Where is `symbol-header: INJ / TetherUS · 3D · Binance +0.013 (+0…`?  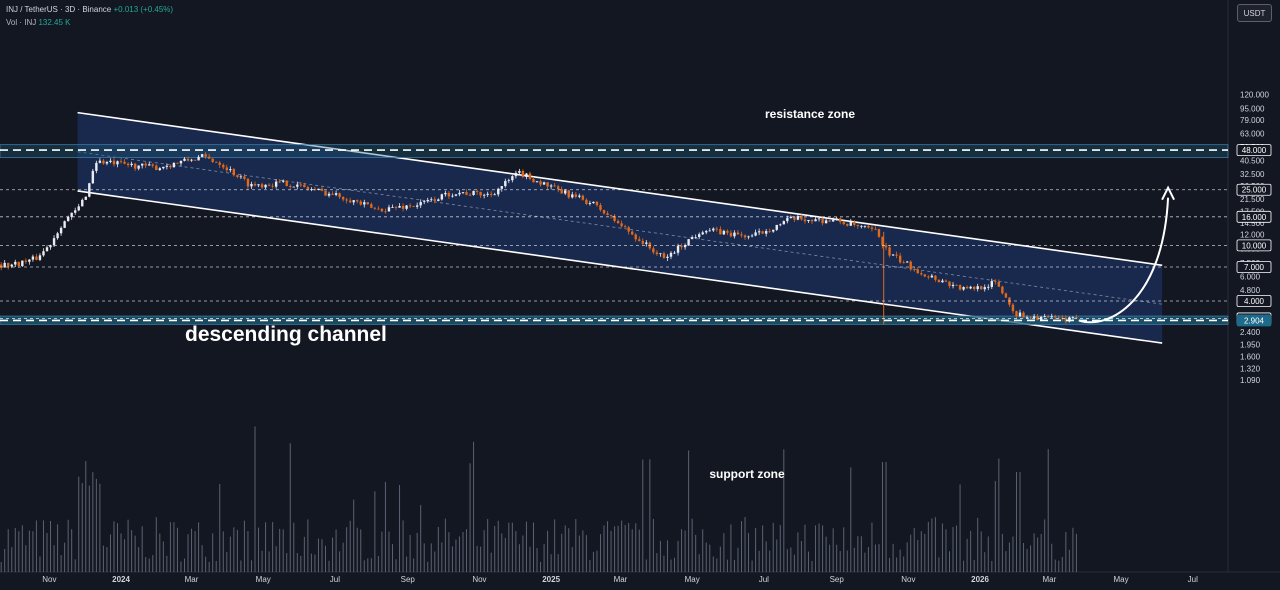 symbol-header: INJ / TetherUS · 3D · Binance +0.013 (+0… is located at coordinates (89, 9).